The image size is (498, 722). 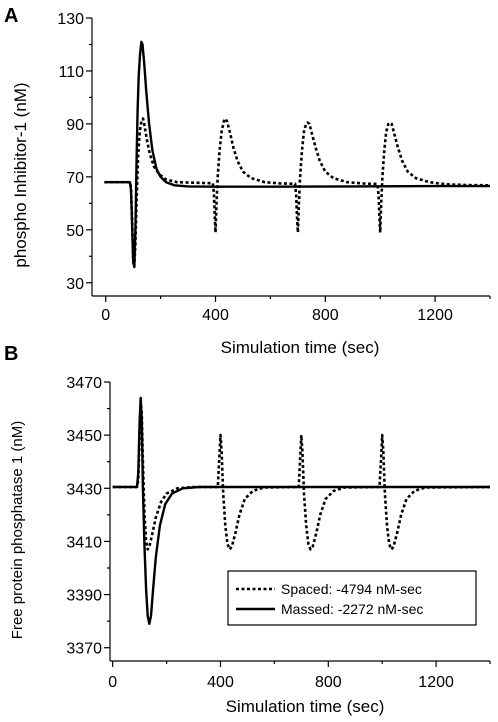 What do you see at coordinates (84, 596) in the screenshot?
I see `panel-b-y-tick-label: 3390` at bounding box center [84, 596].